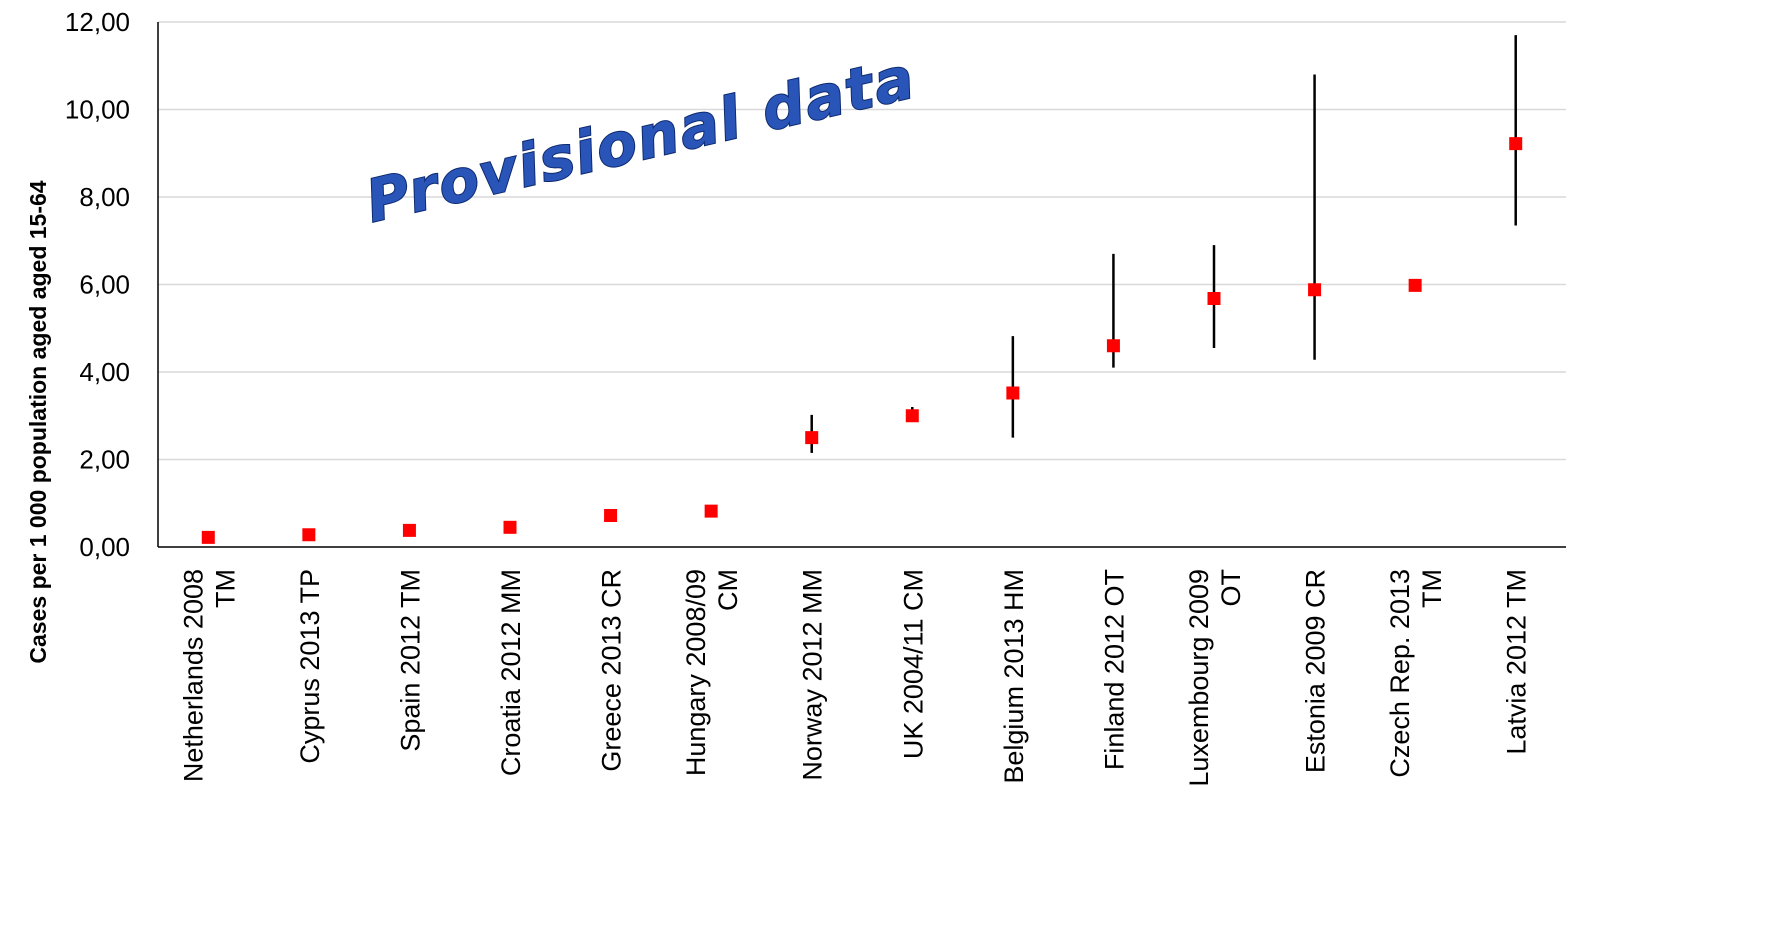 The height and width of the screenshot is (941, 1769). Describe the element at coordinates (913, 664) in the screenshot. I see `x-tick-label: UK 2004/11 CM` at that location.